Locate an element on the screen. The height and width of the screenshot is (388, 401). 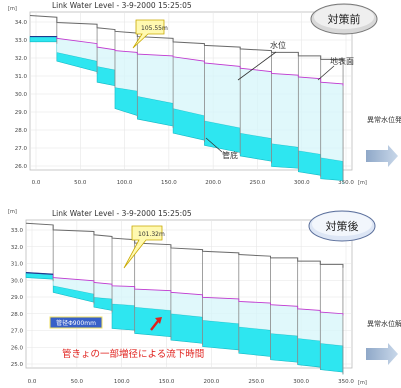
side-note-before: 異常水位発生 is located at coordinates (383, 141).